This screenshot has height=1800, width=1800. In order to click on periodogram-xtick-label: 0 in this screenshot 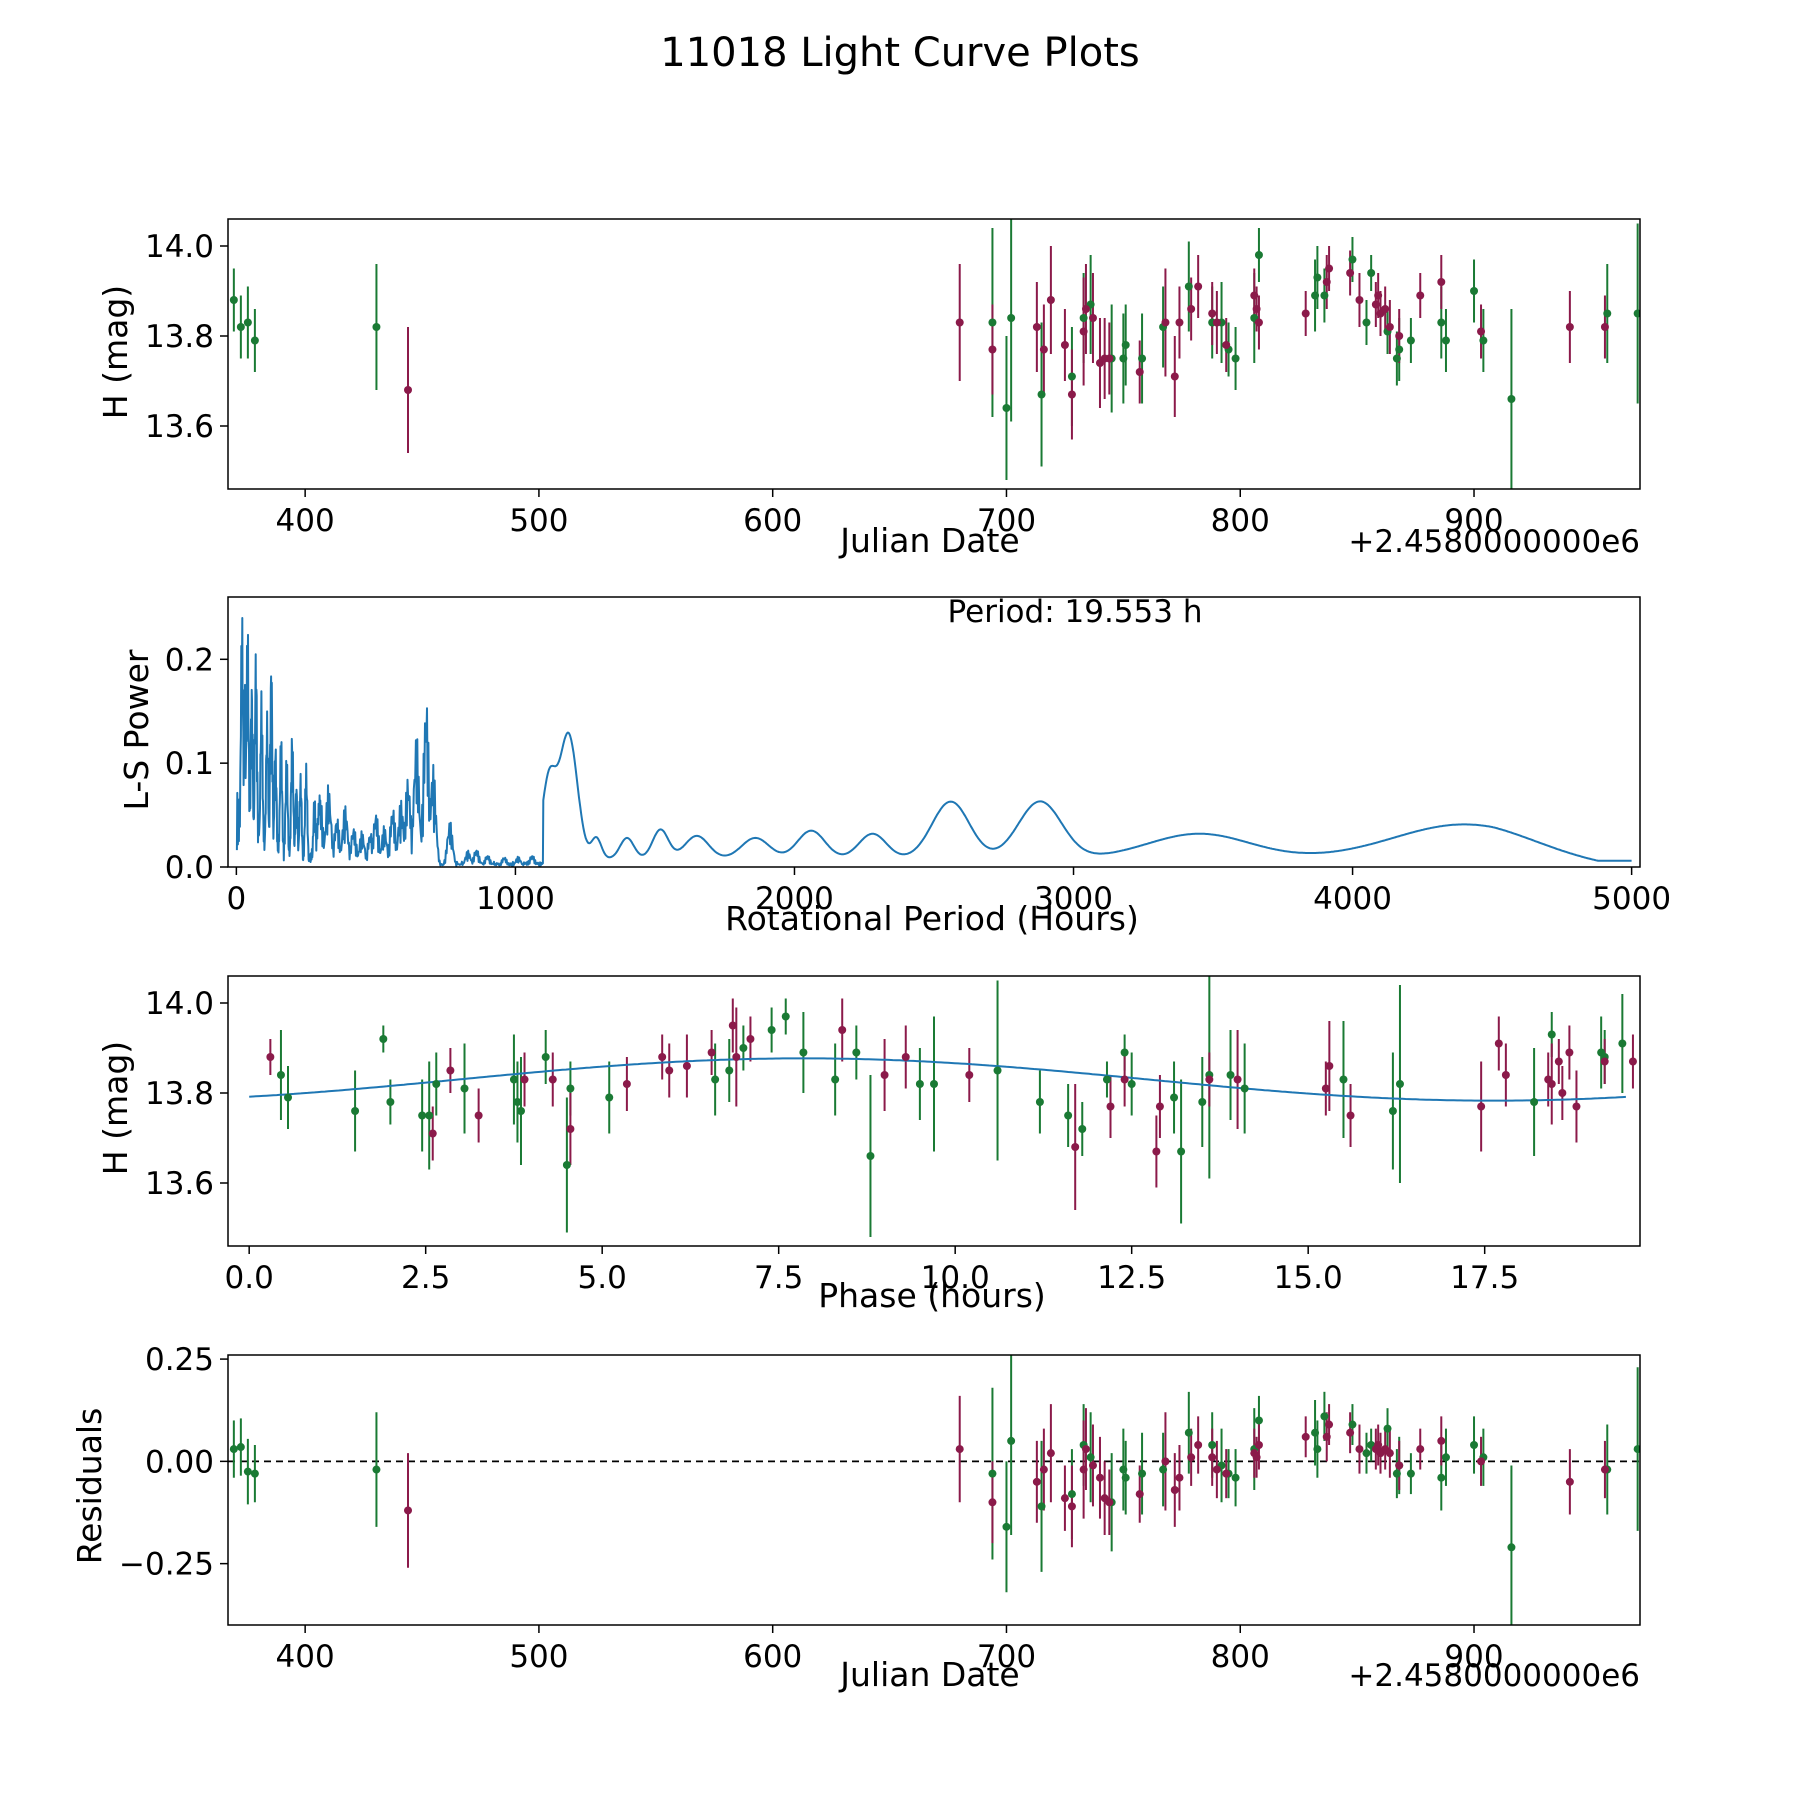, I will do `click(237, 899)`.